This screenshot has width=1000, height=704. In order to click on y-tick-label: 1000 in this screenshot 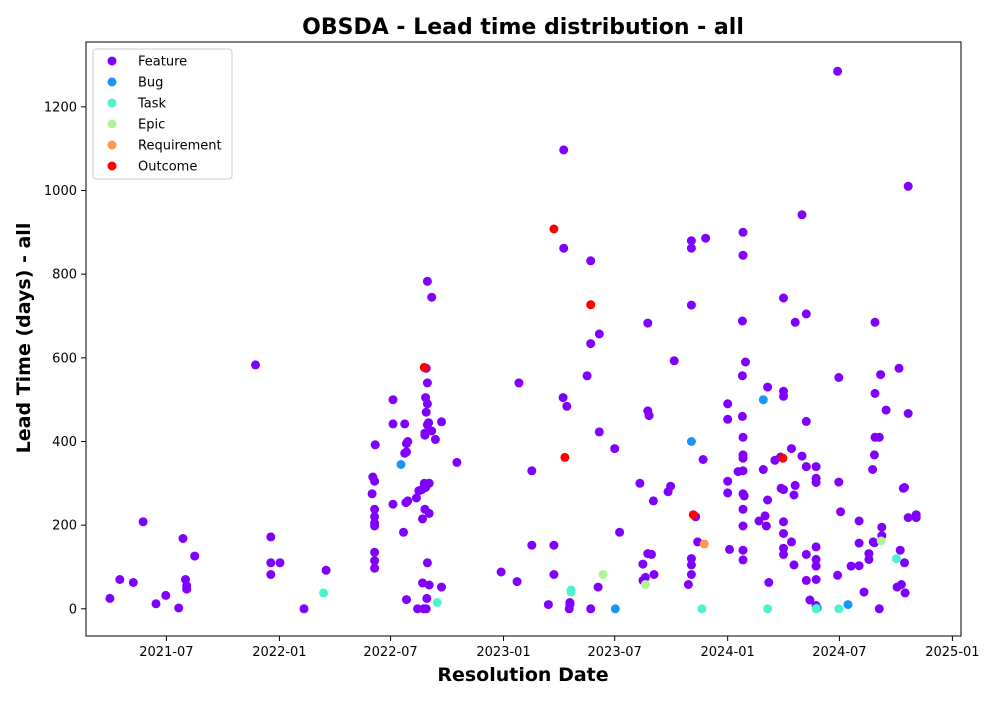, I will do `click(60, 191)`.